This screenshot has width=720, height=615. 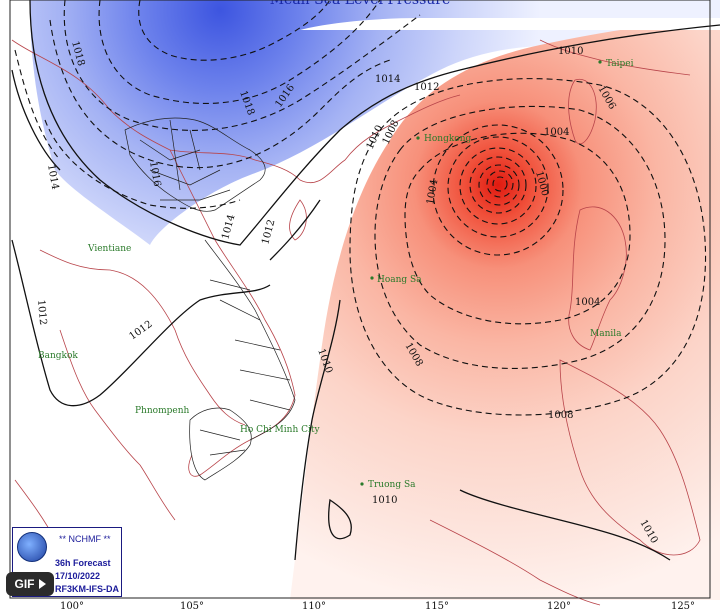 What do you see at coordinates (280, 430) in the screenshot?
I see `city-hochiminh: Ho Chi Minh City` at bounding box center [280, 430].